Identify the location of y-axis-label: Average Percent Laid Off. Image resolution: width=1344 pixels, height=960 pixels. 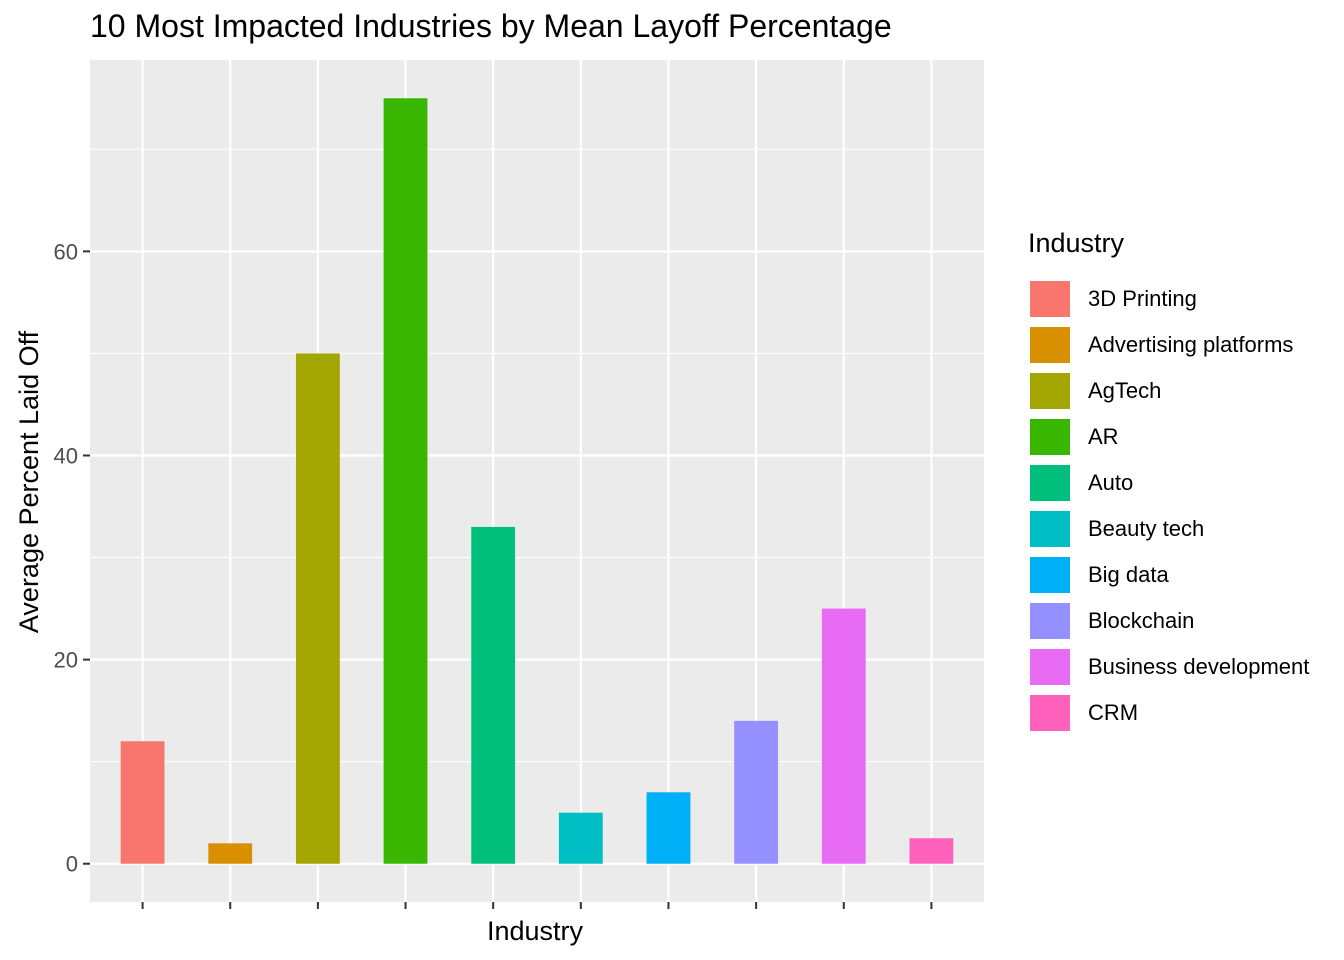
(29, 481).